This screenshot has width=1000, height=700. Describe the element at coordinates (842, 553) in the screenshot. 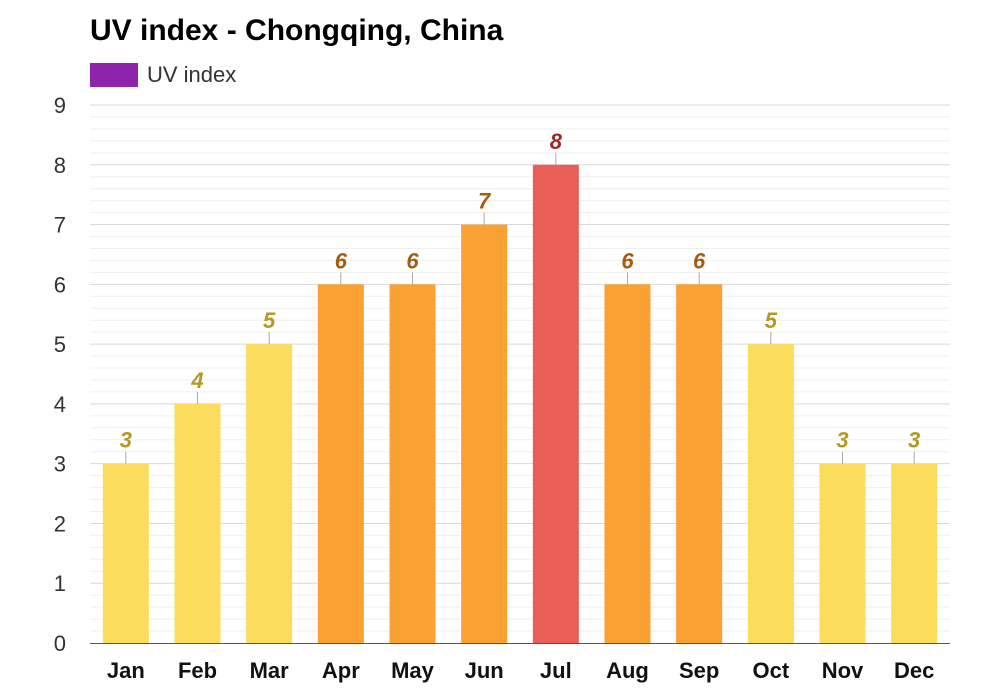

I see `bar-nov` at that location.